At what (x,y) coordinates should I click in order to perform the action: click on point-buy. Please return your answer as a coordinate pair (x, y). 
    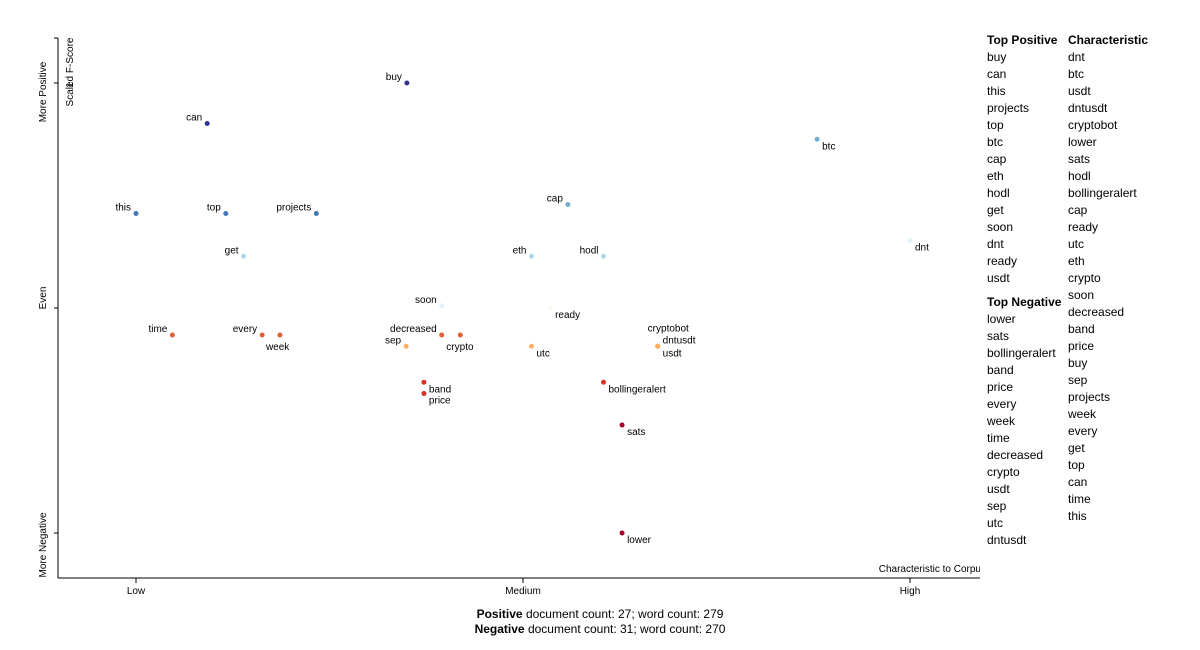
    Looking at the image, I should click on (407, 83).